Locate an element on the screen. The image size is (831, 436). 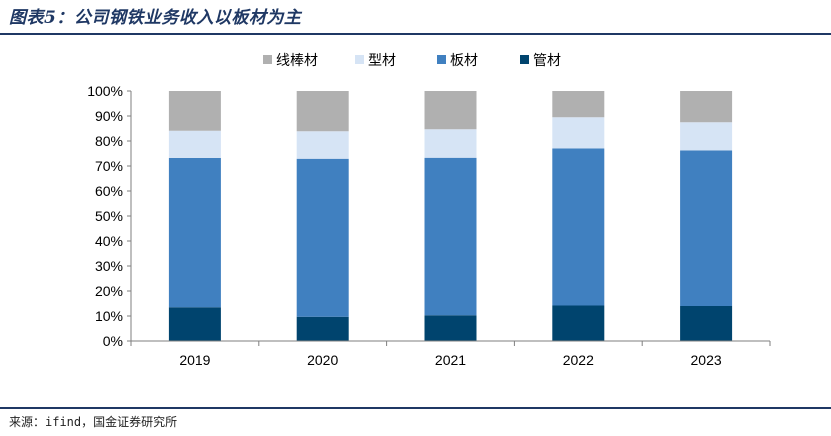
x-axis: 2019 2020 2021 2022 2023 is located at coordinates (450, 354).